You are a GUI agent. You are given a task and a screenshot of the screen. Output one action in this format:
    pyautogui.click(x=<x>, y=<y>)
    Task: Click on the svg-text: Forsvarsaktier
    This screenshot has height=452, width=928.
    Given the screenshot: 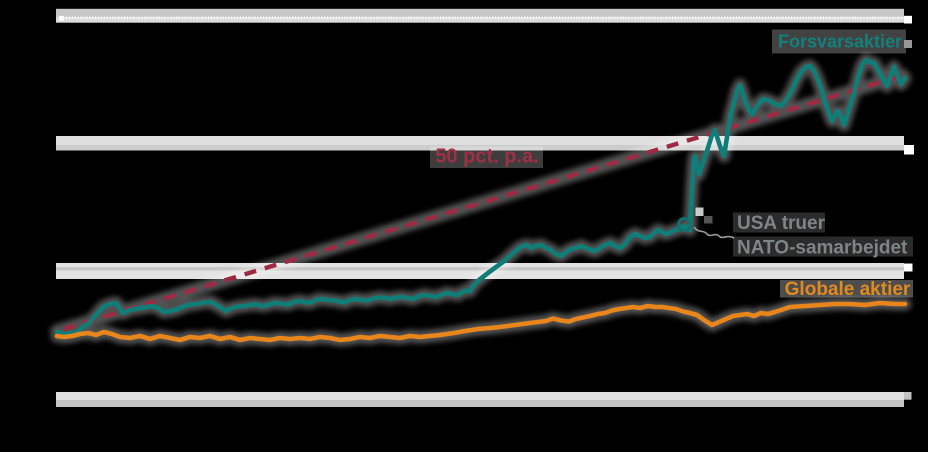 What is the action you would take?
    pyautogui.click(x=840, y=42)
    